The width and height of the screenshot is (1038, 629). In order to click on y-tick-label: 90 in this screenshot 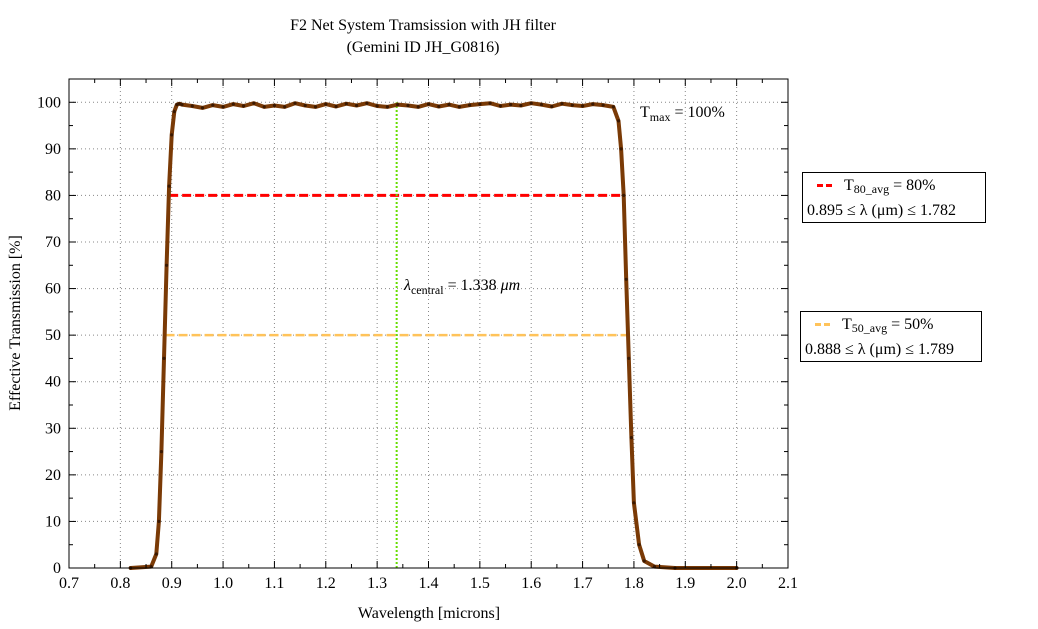, I will do `click(53, 149)`.